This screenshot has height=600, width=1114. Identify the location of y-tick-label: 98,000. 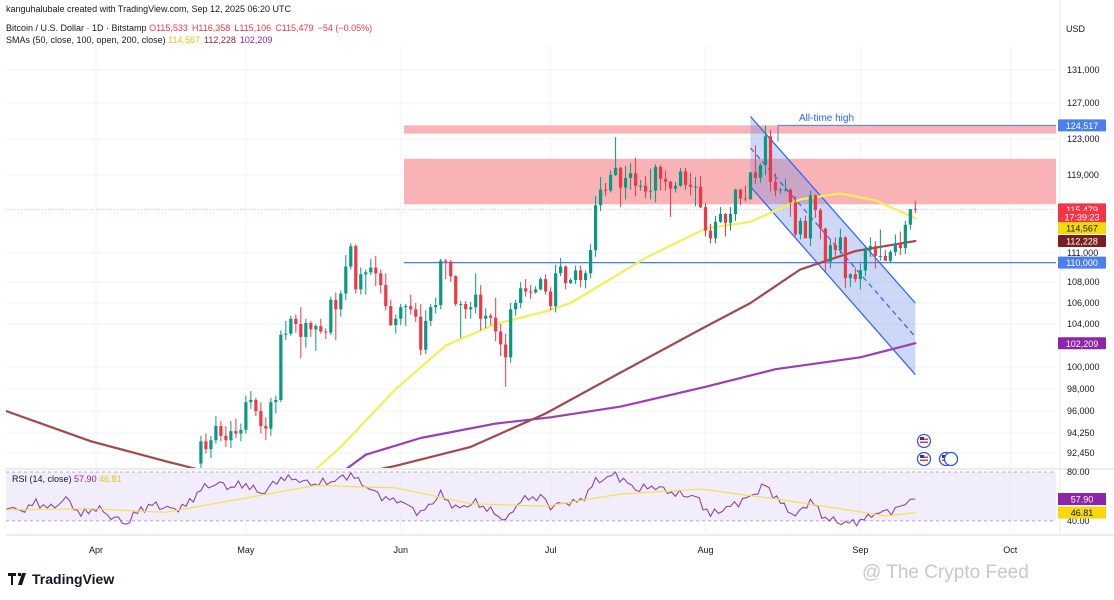
(1081, 389).